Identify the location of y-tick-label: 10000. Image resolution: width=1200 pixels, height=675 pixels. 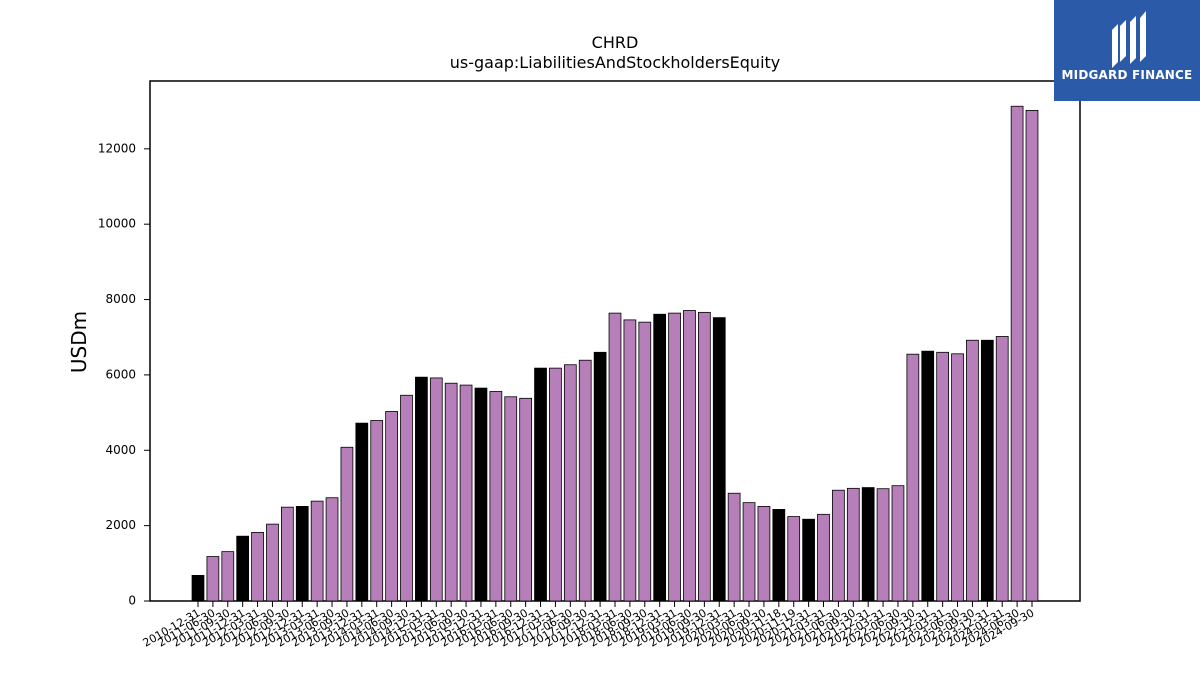
(117, 224).